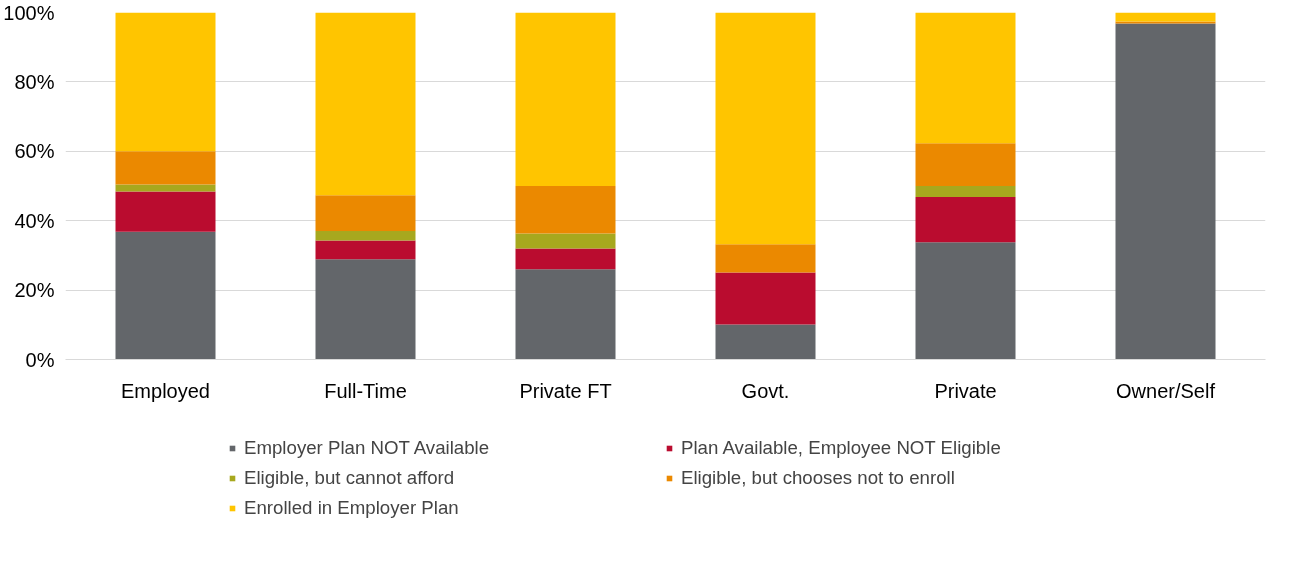 The height and width of the screenshot is (565, 1289). Describe the element at coordinates (40, 359) in the screenshot. I see `y-tick-label: 0%` at that location.